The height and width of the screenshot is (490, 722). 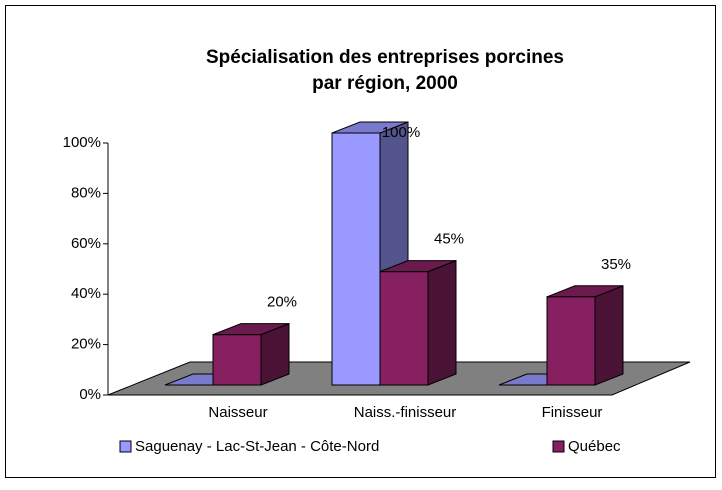 What do you see at coordinates (237, 412) in the screenshot?
I see `x-tick-label: Naisseur` at bounding box center [237, 412].